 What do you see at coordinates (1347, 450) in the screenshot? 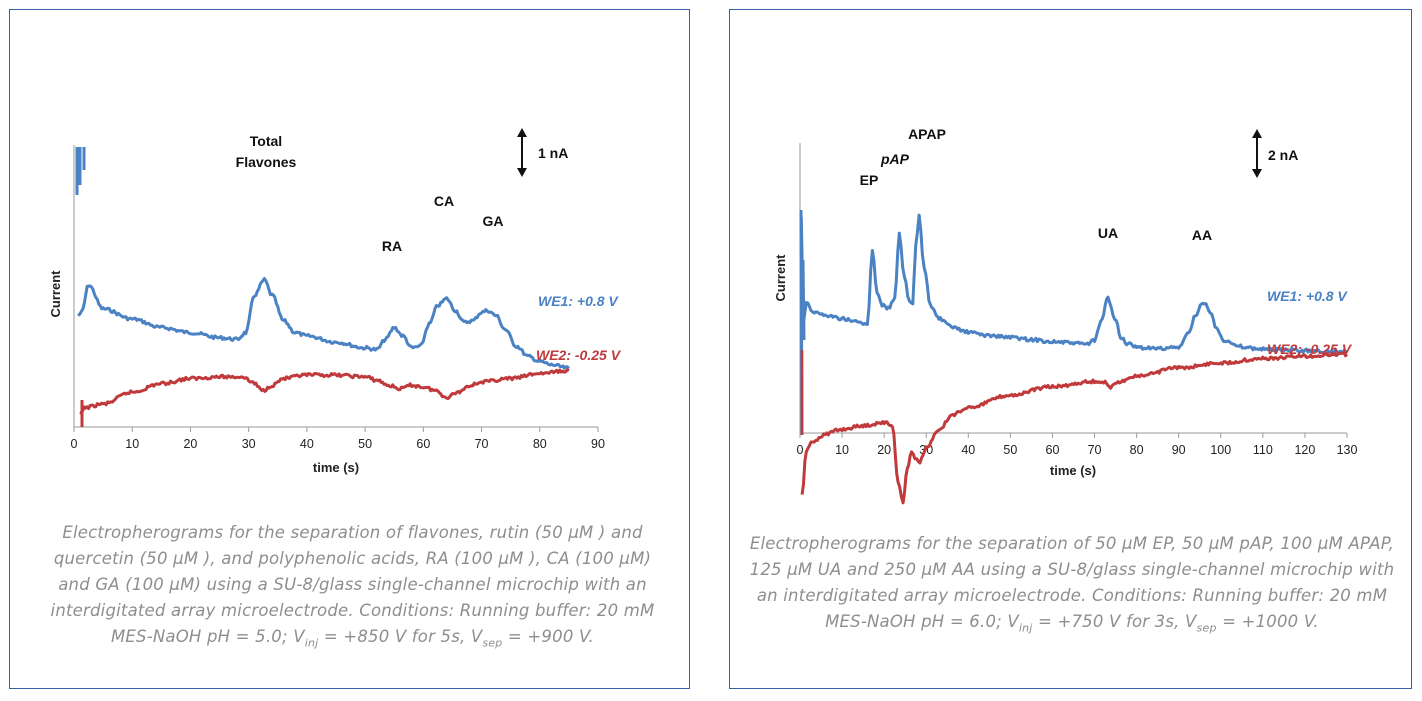
I see `x-tick-label: 130` at bounding box center [1347, 450].